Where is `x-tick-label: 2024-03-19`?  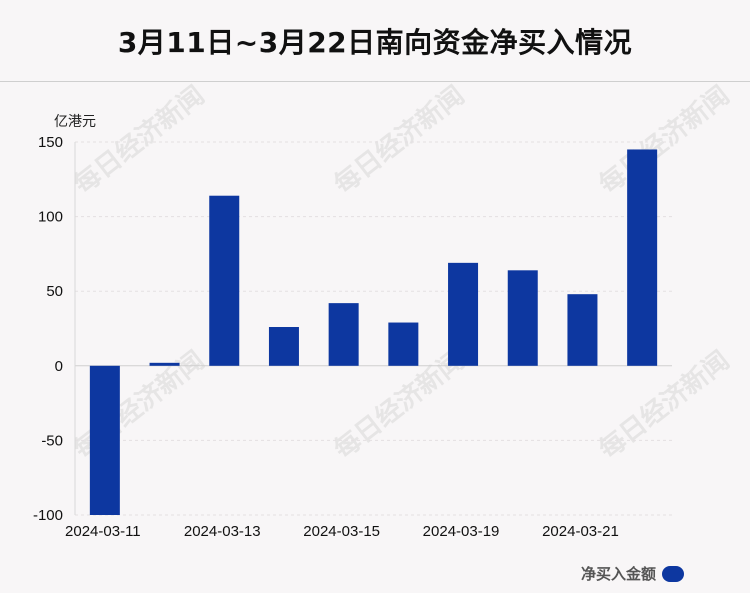
x-tick-label: 2024-03-19 is located at coordinates (461, 531).